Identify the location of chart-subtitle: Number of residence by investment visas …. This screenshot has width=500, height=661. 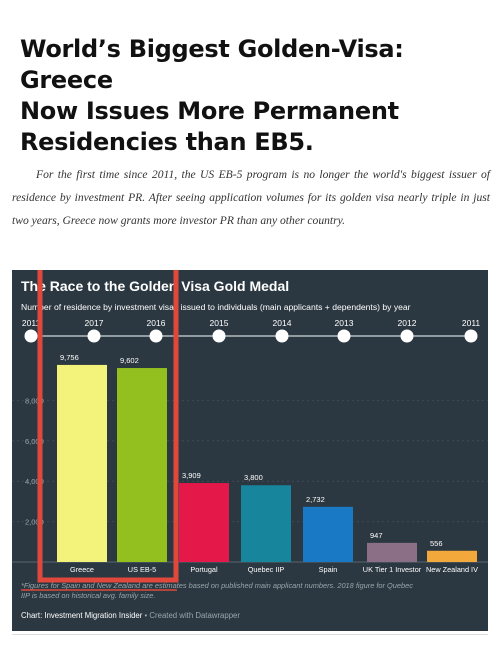
(216, 307).